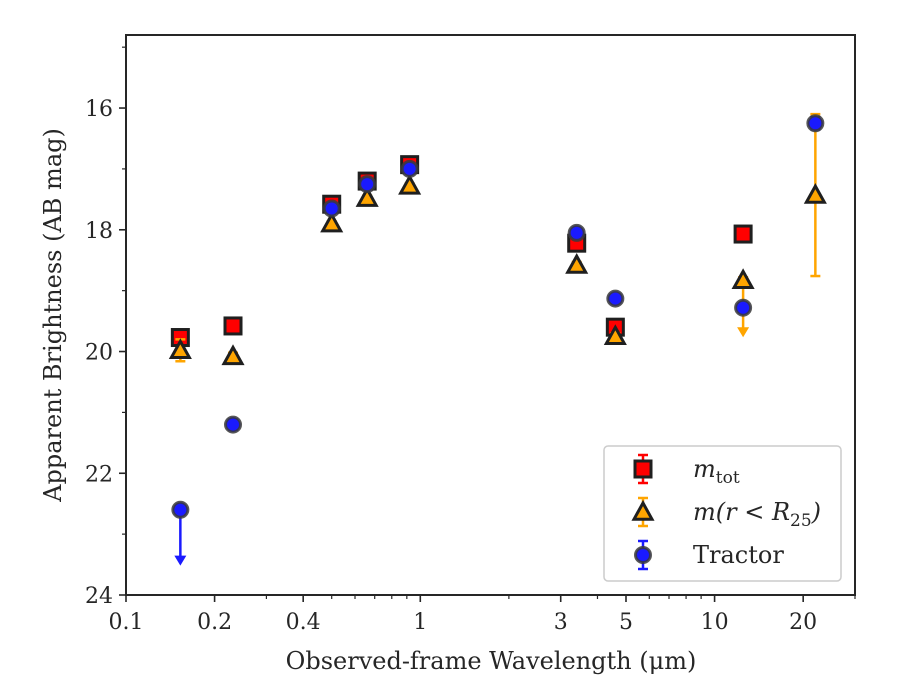 Image resolution: width=900 pixels, height=700 pixels. I want to click on x-axis-label: Observed-frame Wavelength (μm), so click(491, 661).